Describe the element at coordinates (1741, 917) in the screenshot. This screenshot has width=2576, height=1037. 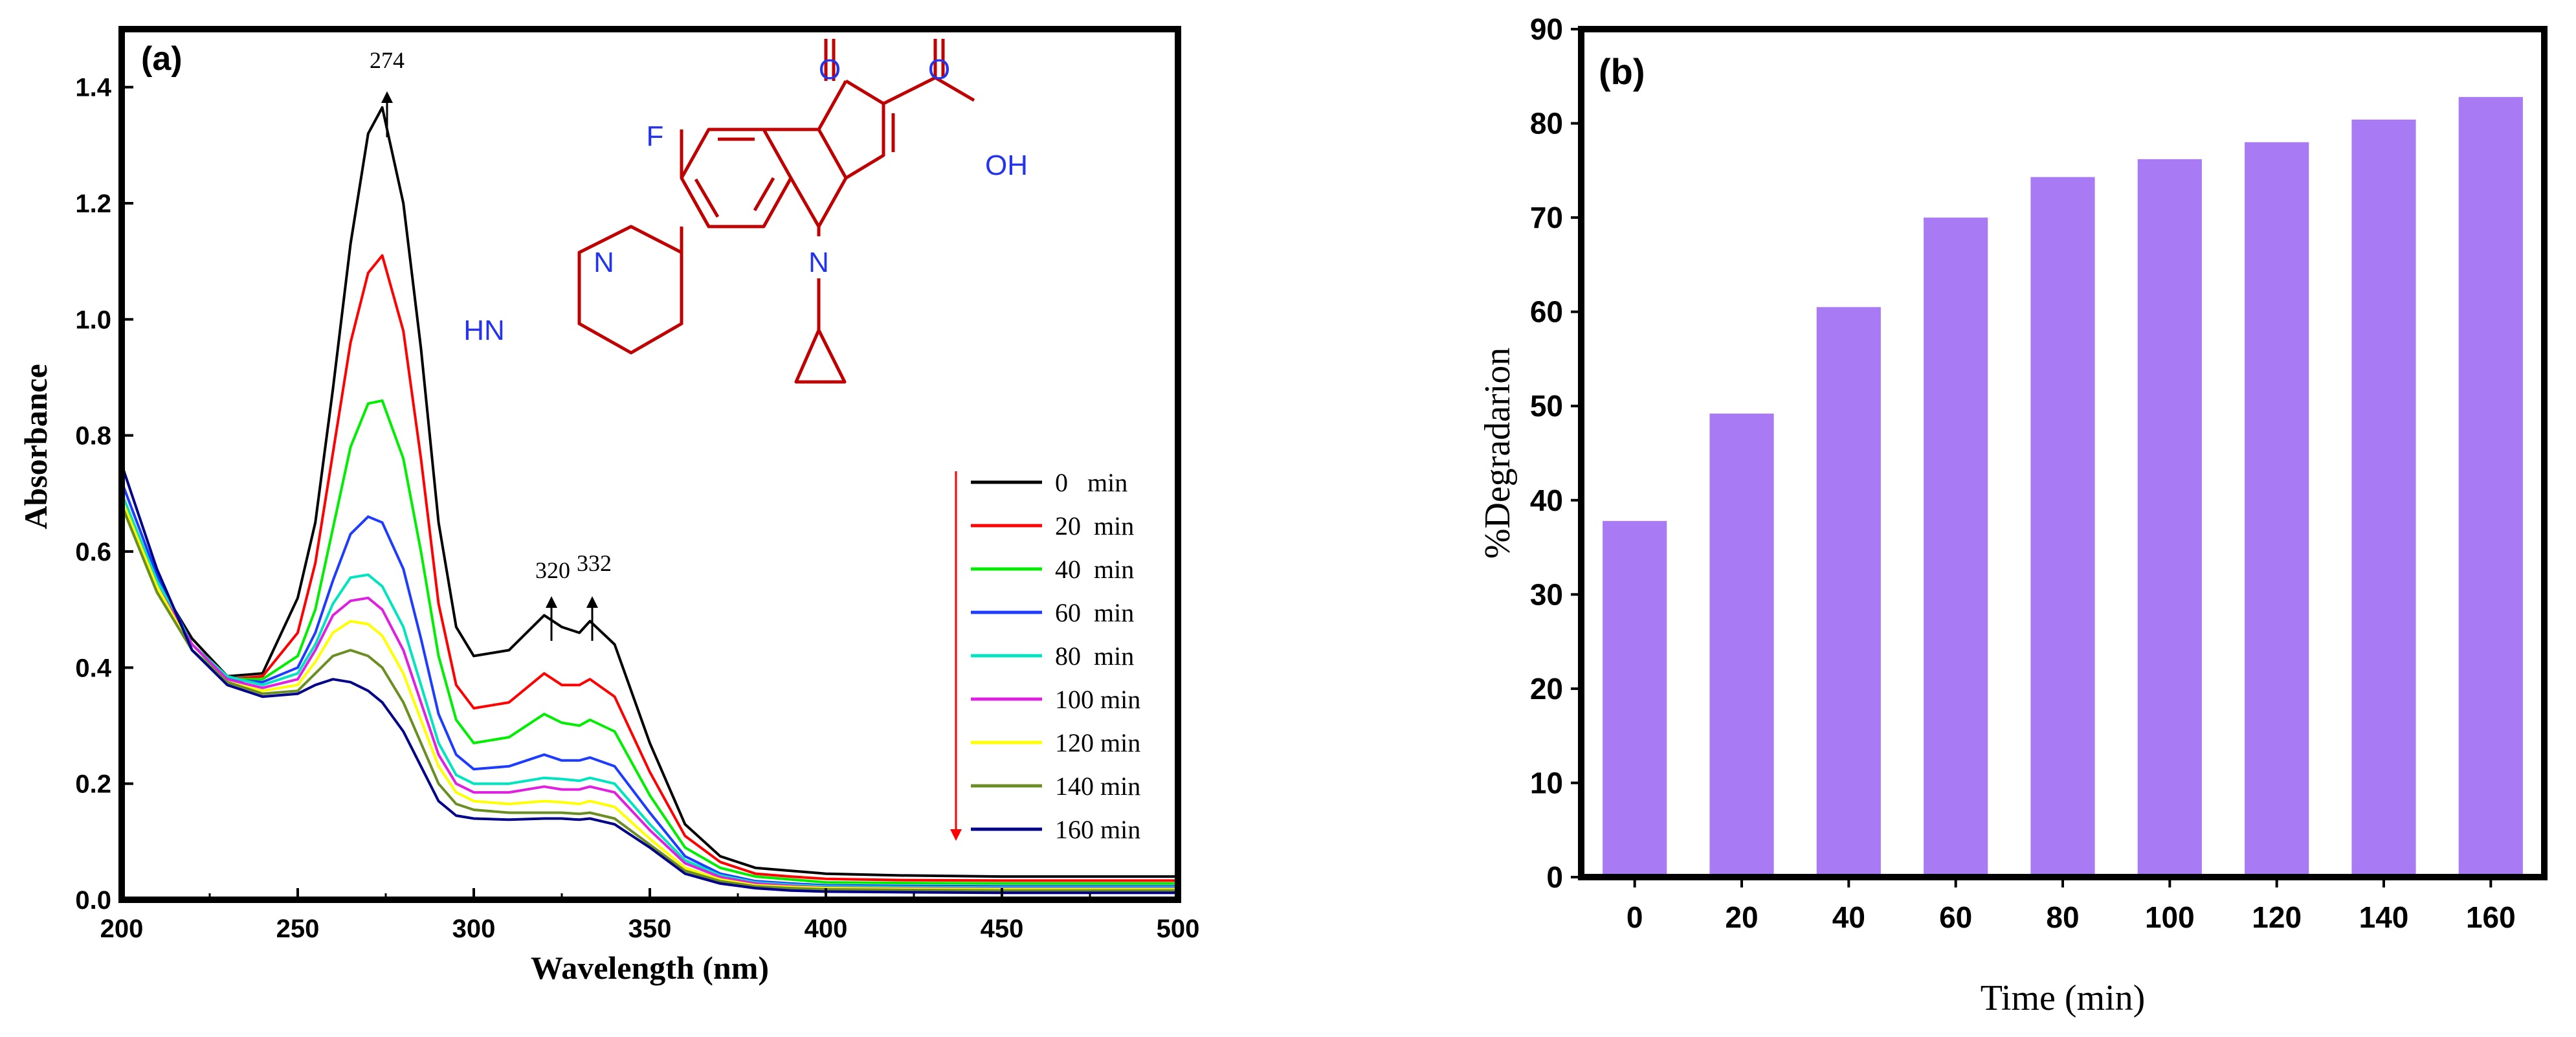
I see `x-tick-label-b: 20` at that location.